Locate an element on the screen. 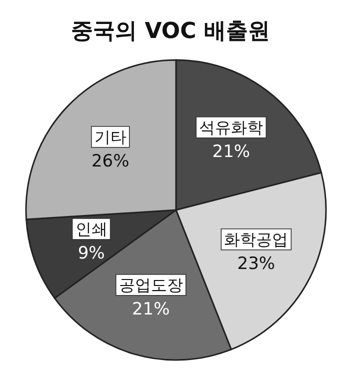  slice-label: 공업도장 is located at coordinates (150, 284).